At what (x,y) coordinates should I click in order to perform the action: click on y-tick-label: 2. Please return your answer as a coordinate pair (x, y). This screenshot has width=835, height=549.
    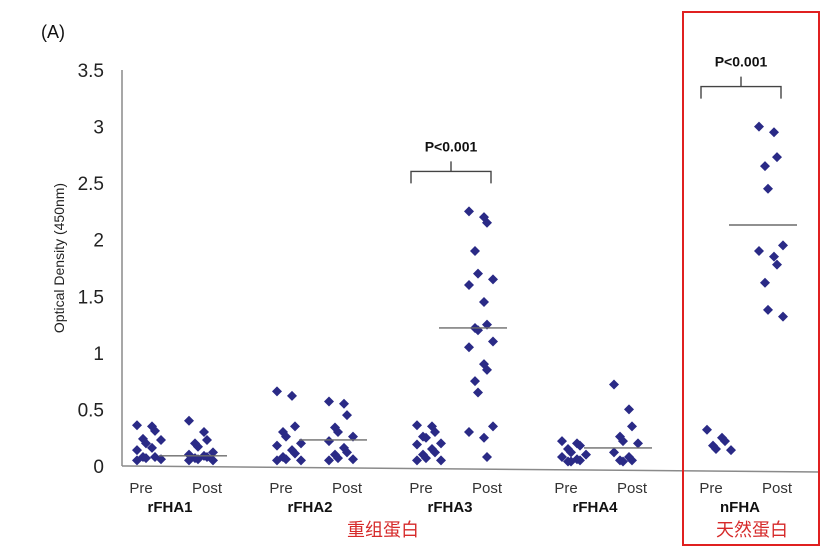
    Looking at the image, I should click on (98, 241).